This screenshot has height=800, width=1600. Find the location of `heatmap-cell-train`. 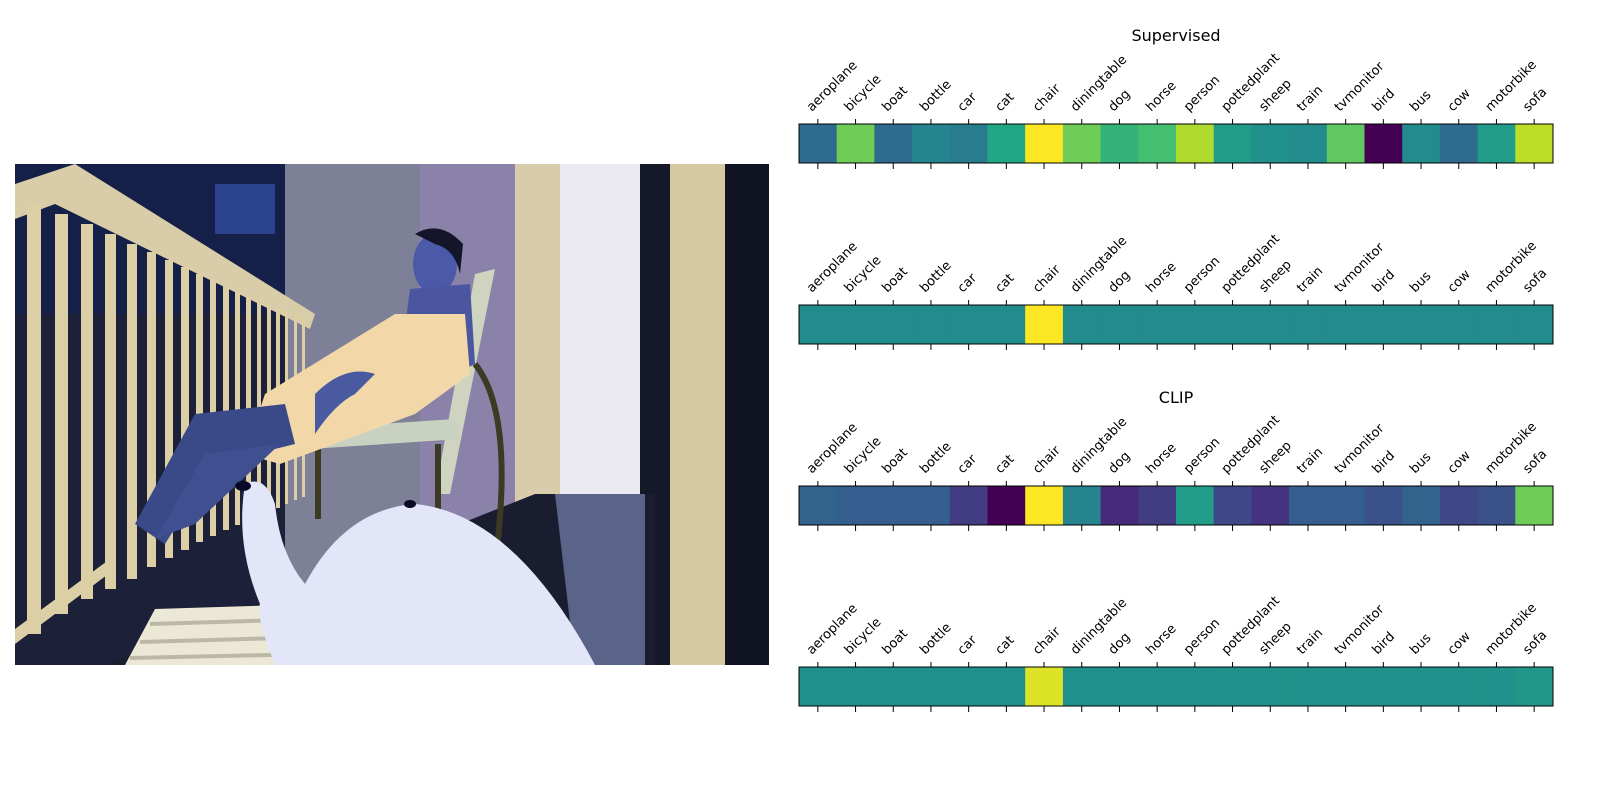

heatmap-cell-train is located at coordinates (1308, 686).